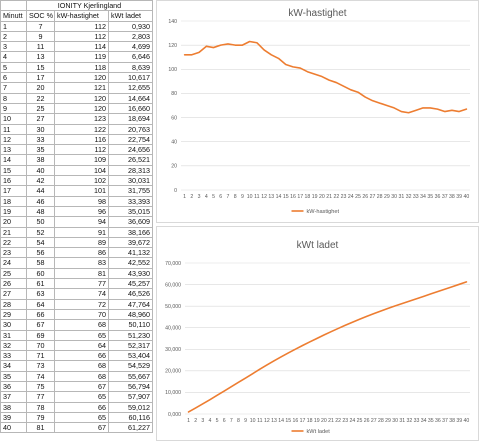 This screenshot has width=480, height=441. Describe the element at coordinates (81, 201) in the screenshot. I see `cell-kw: 98` at that location.